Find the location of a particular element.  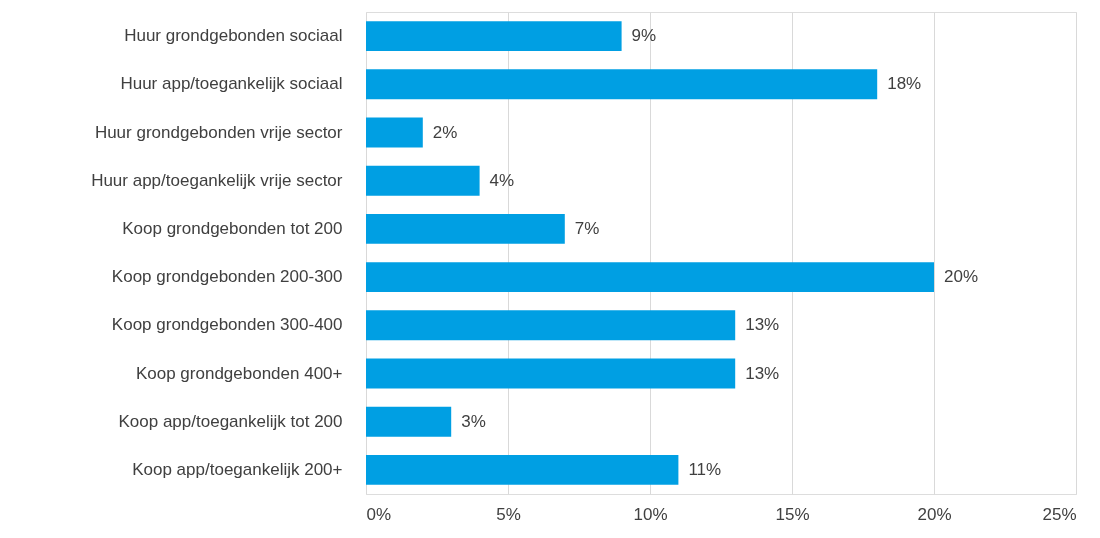

y-tick-label: Koop app/toegankelijk 200+ is located at coordinates (237, 469).